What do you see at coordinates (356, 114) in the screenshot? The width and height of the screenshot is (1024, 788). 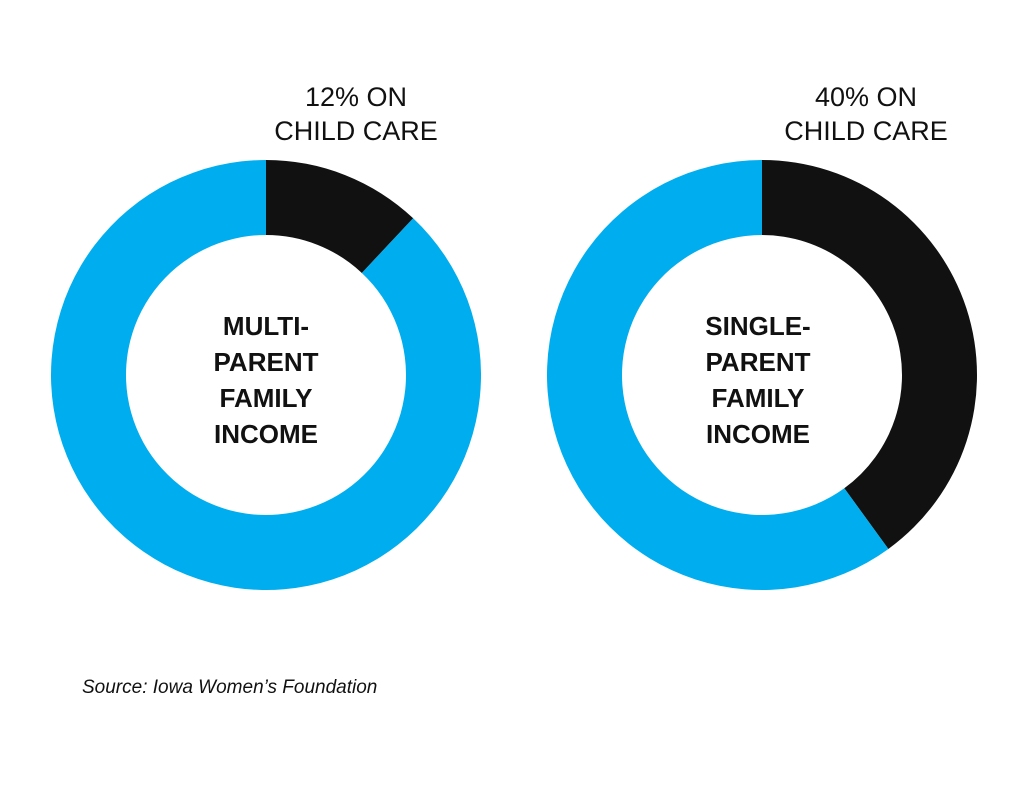 I see `multi-parent-callout: 12% ON CHILD CARE` at bounding box center [356, 114].